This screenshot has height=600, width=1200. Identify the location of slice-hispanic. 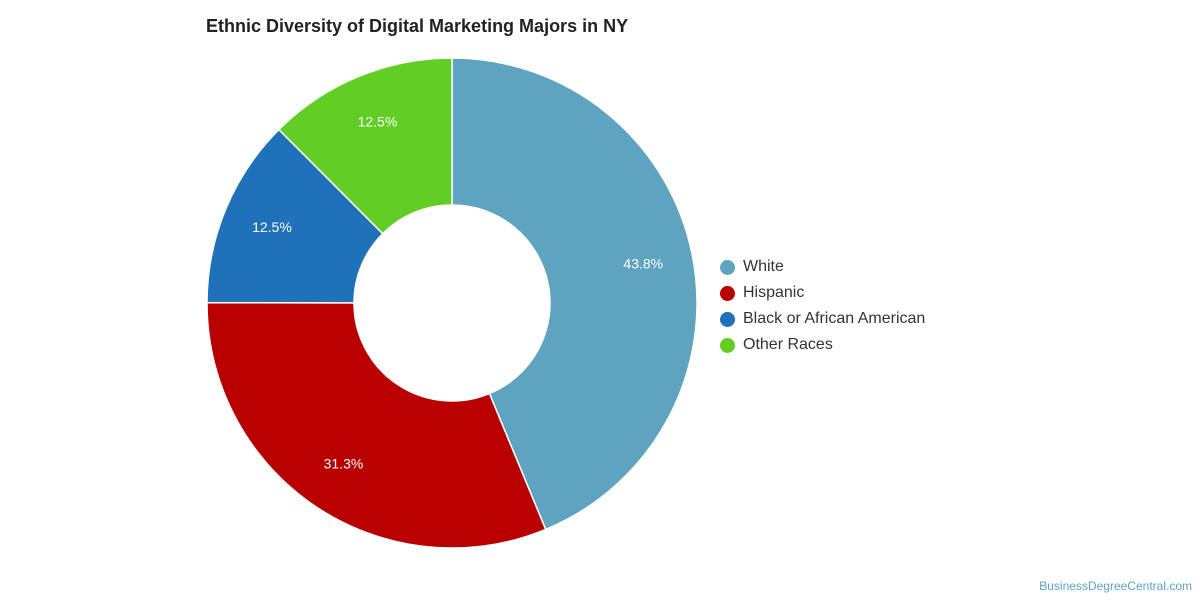
(376, 425).